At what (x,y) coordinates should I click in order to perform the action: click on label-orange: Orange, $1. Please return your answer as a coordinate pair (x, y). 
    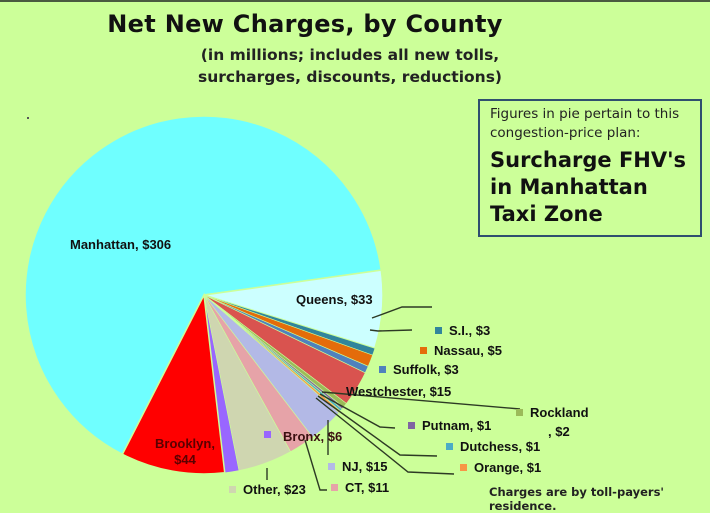
    Looking at the image, I should click on (500, 467).